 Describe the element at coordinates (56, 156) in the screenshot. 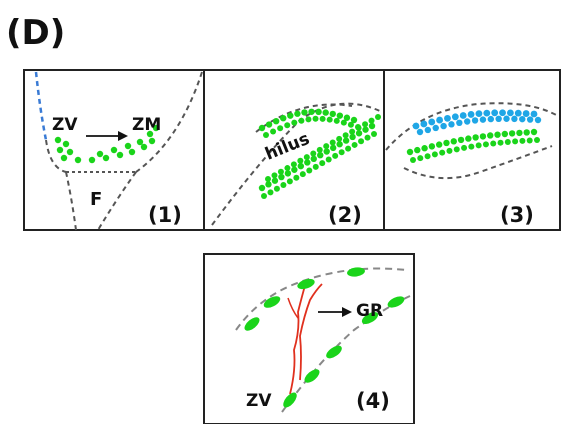

I see `panel-1-left-outline` at that location.